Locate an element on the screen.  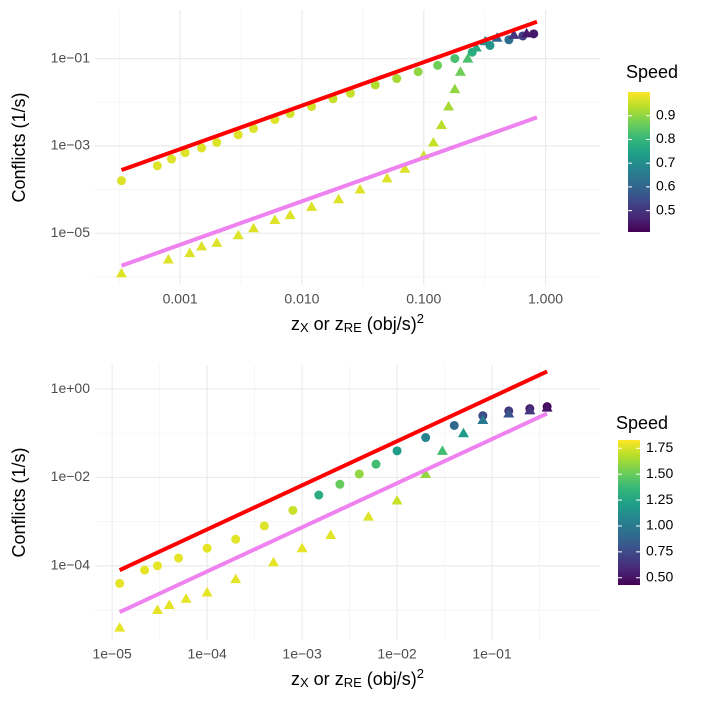
x-tick-label: 1e−04 is located at coordinates (207, 654).